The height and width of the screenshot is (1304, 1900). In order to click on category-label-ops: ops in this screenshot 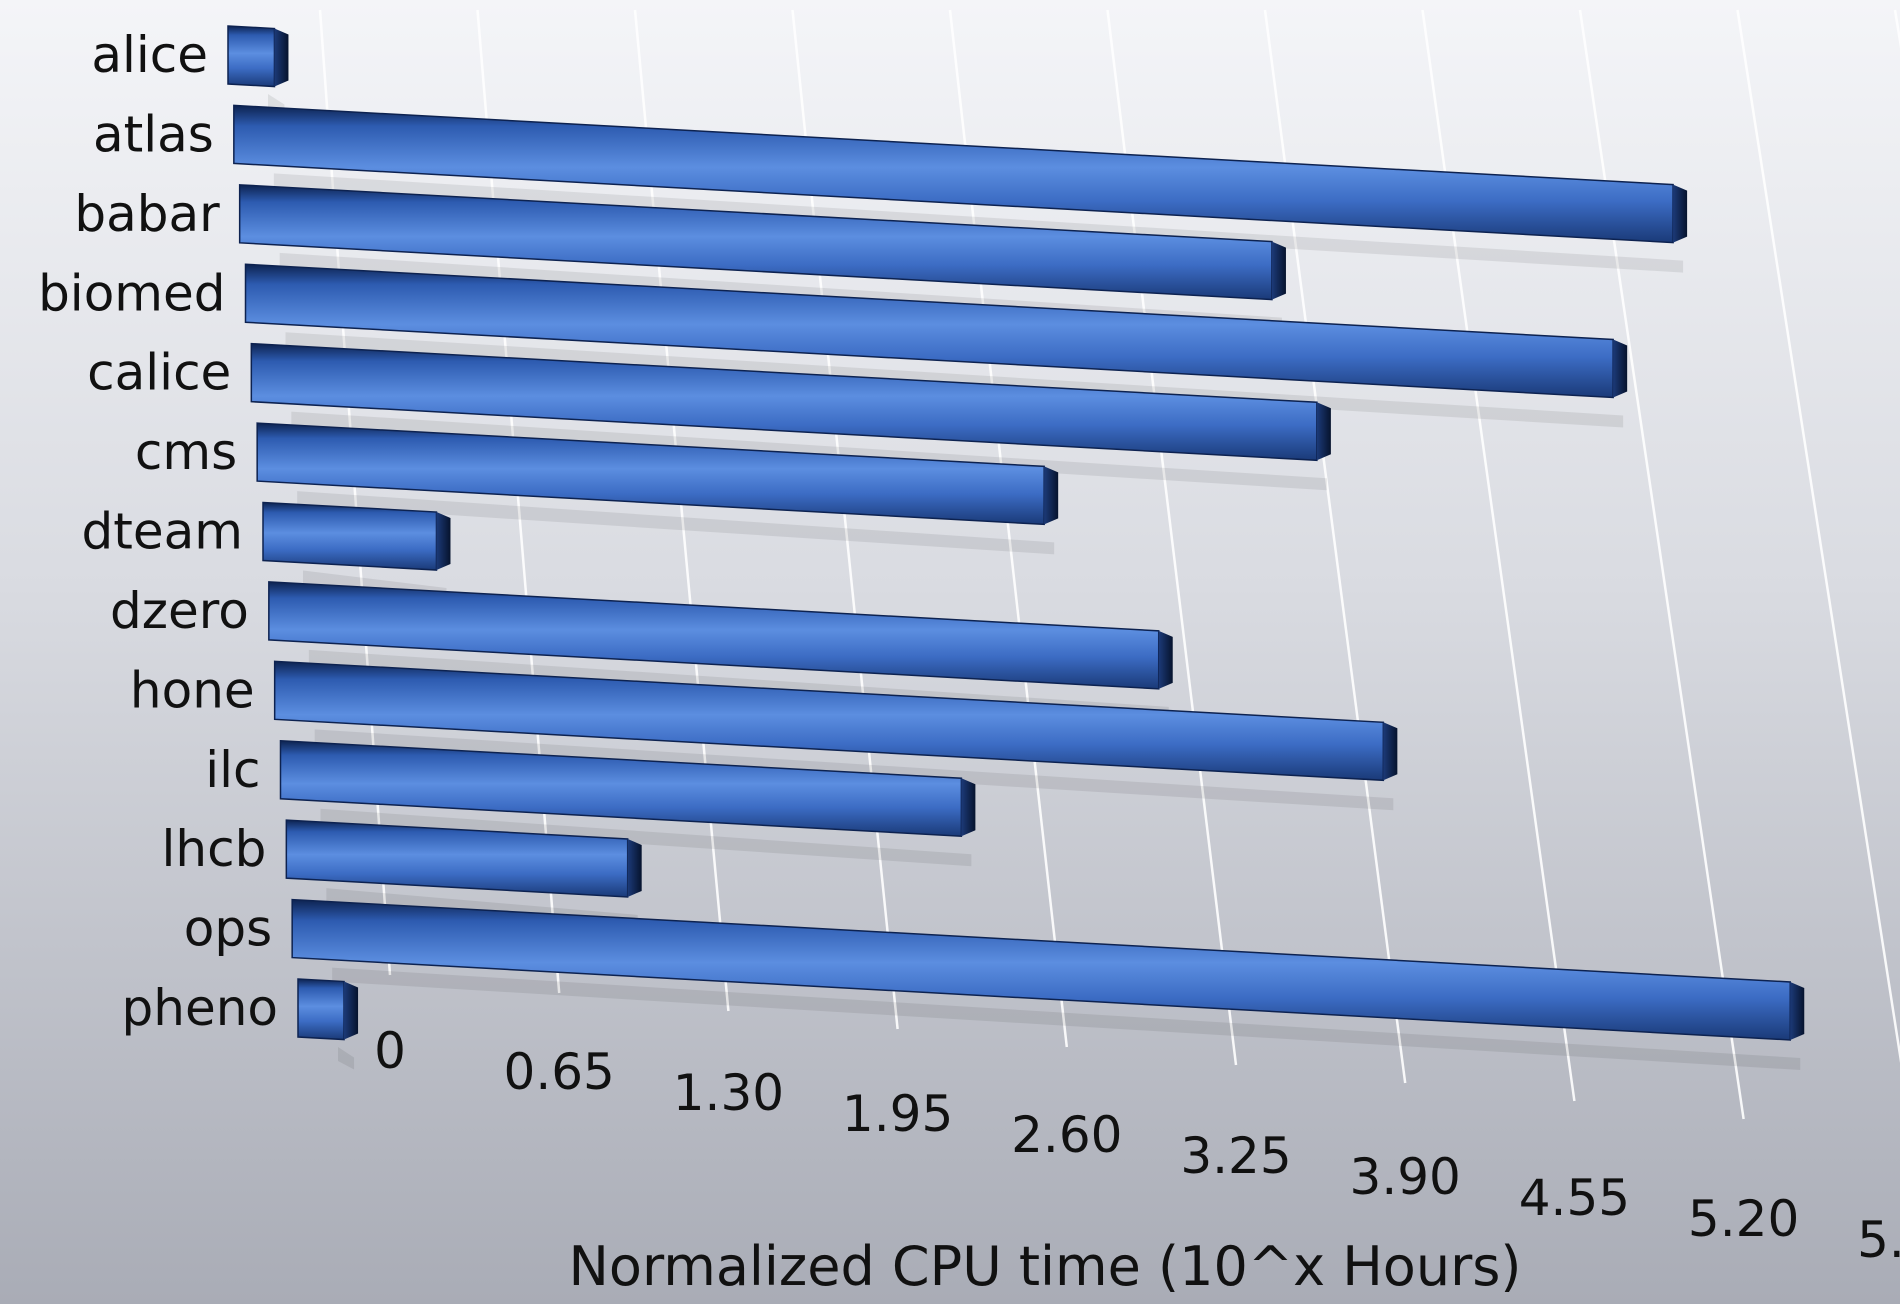, I will do `click(228, 929)`.